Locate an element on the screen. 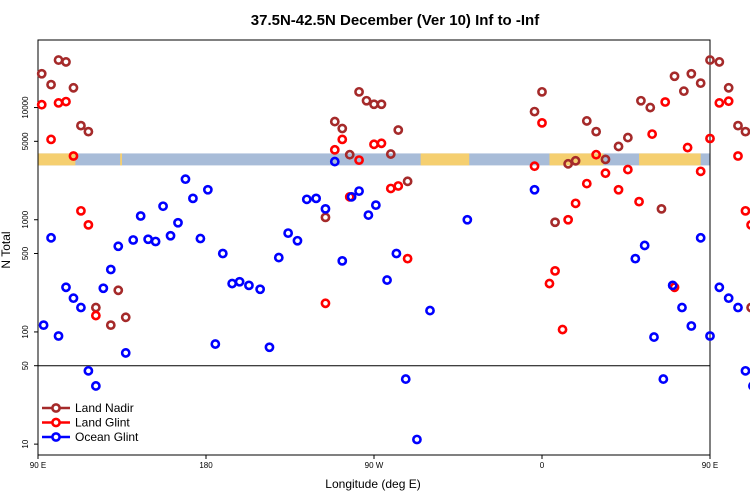 This screenshot has width=750, height=500. y-tick-label: 500 is located at coordinates (25, 253).